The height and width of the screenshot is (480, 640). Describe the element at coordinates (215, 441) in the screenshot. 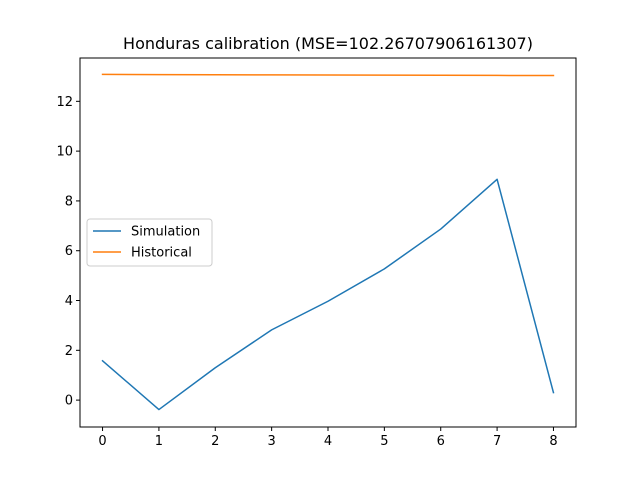

I see `x-tick-label: 2` at that location.